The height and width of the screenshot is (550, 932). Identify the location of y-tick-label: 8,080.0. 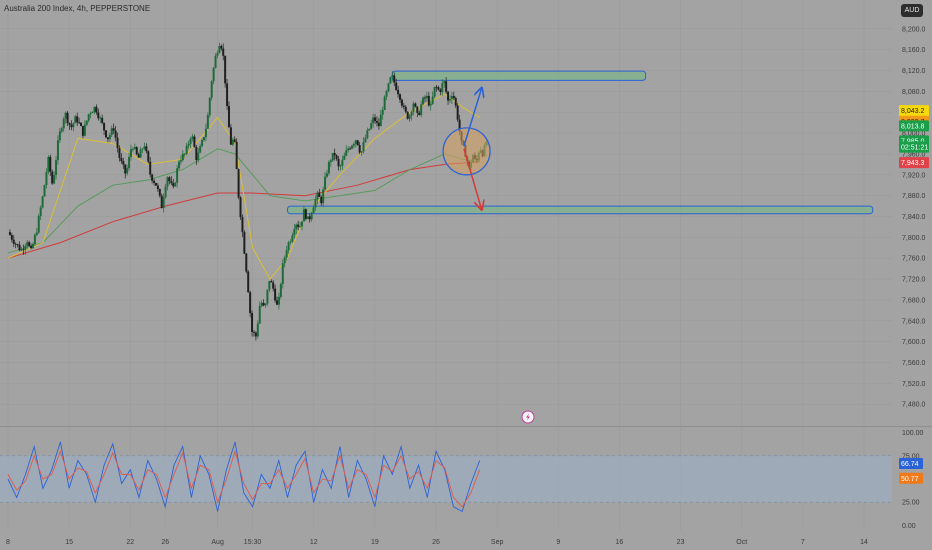
(913, 92).